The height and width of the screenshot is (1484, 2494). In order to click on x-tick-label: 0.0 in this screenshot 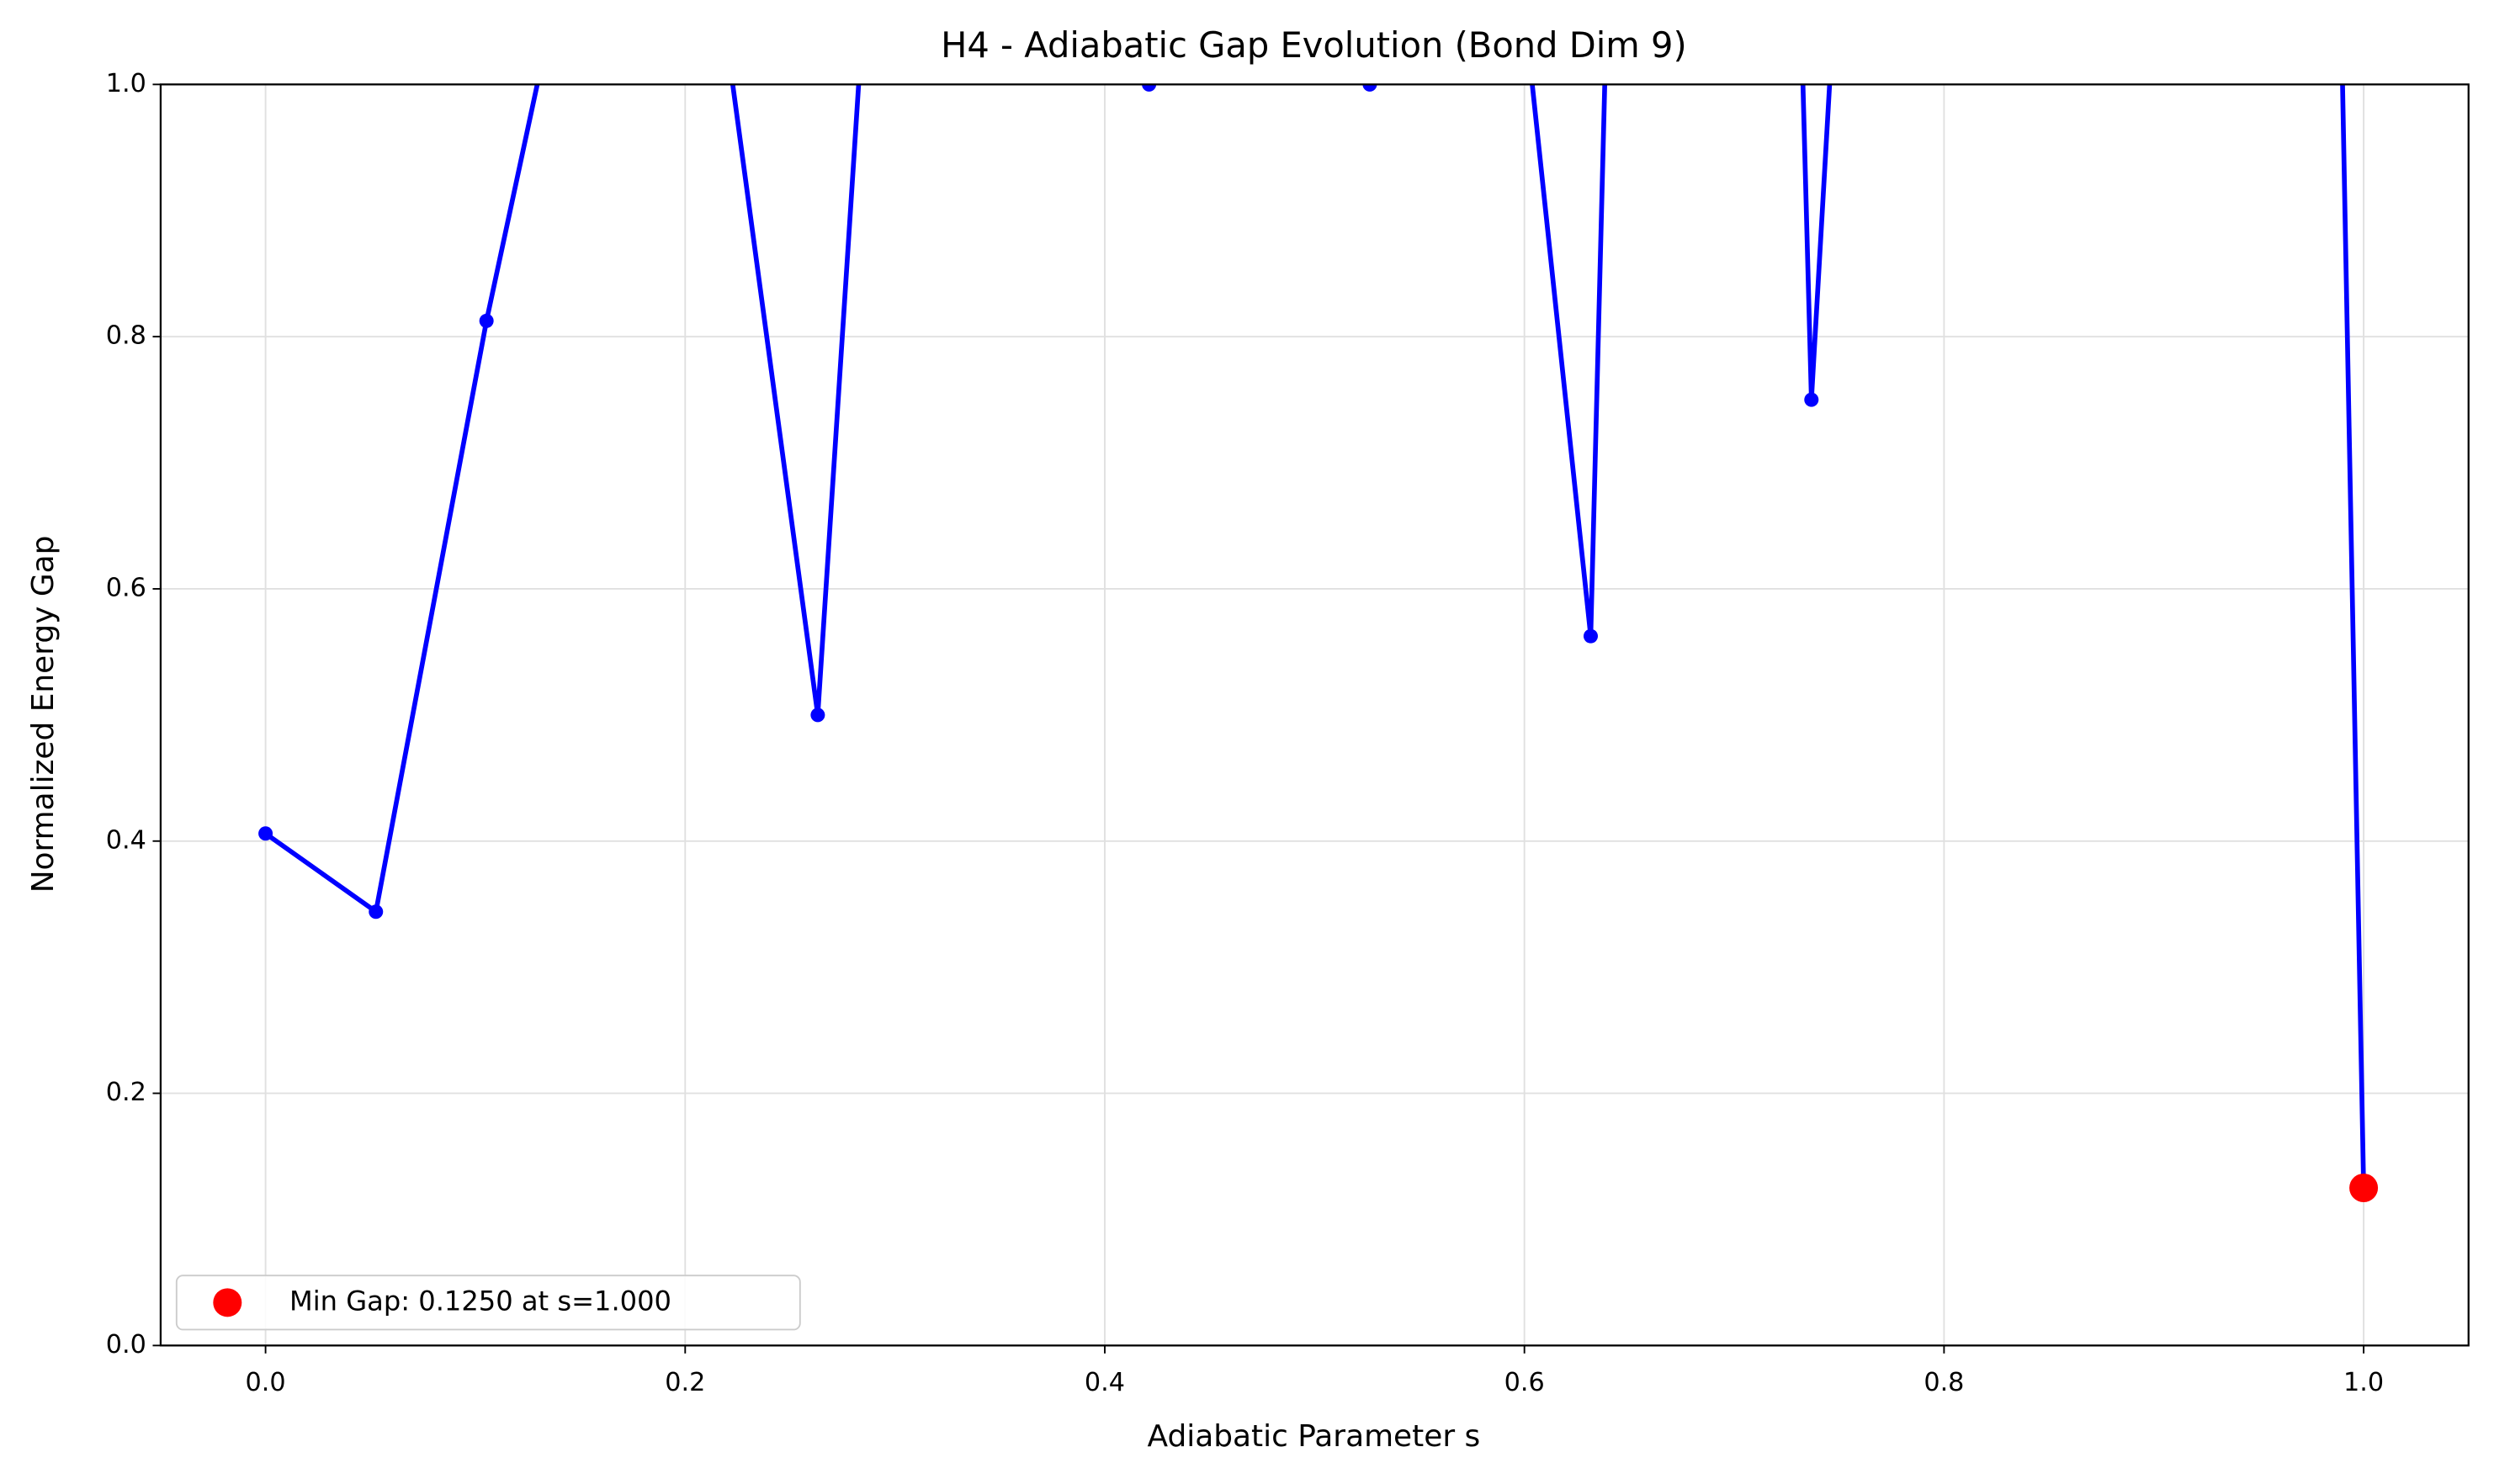, I will do `click(266, 1382)`.